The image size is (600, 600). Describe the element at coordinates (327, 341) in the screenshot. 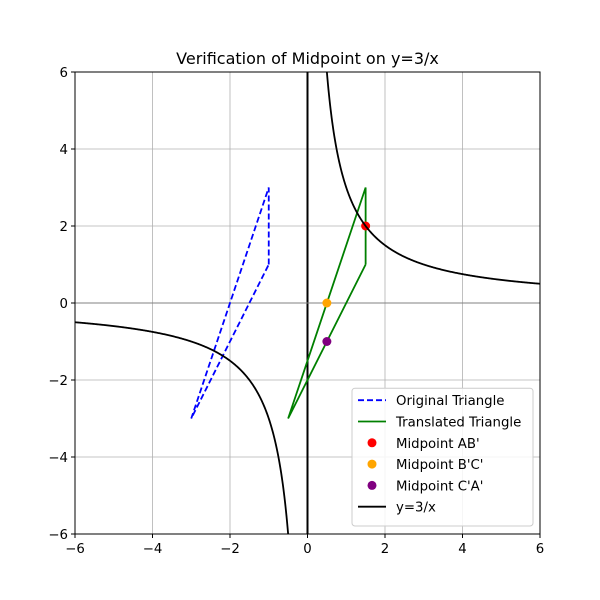

I see `midpoint-c-a-point` at that location.